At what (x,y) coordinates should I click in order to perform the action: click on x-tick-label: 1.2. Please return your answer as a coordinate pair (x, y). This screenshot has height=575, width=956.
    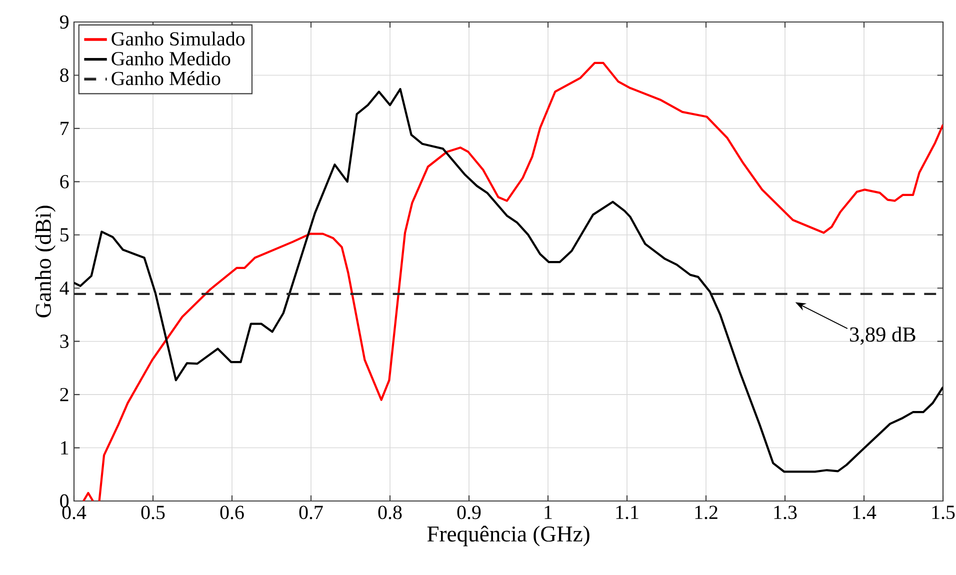
    Looking at the image, I should click on (706, 513).